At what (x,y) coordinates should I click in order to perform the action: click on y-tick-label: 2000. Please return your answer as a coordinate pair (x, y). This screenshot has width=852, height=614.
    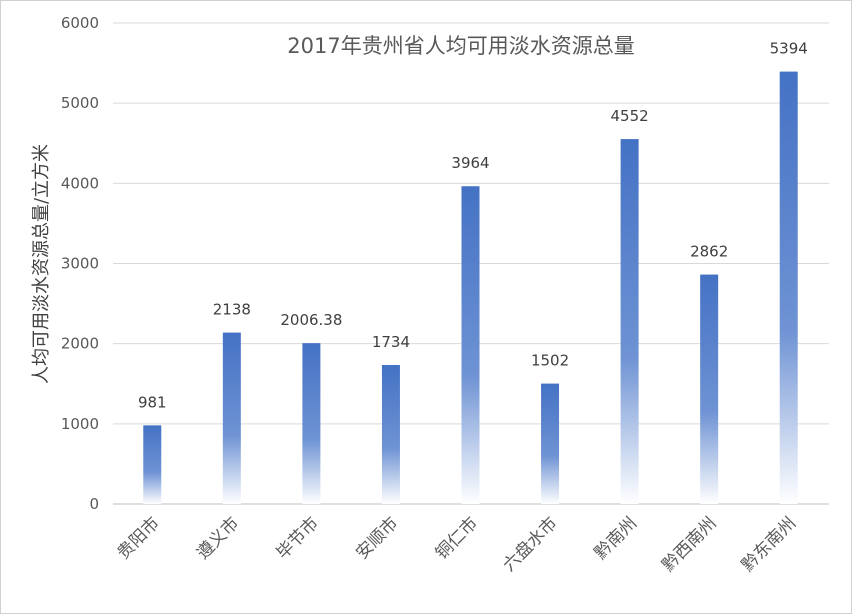
    Looking at the image, I should click on (80, 344).